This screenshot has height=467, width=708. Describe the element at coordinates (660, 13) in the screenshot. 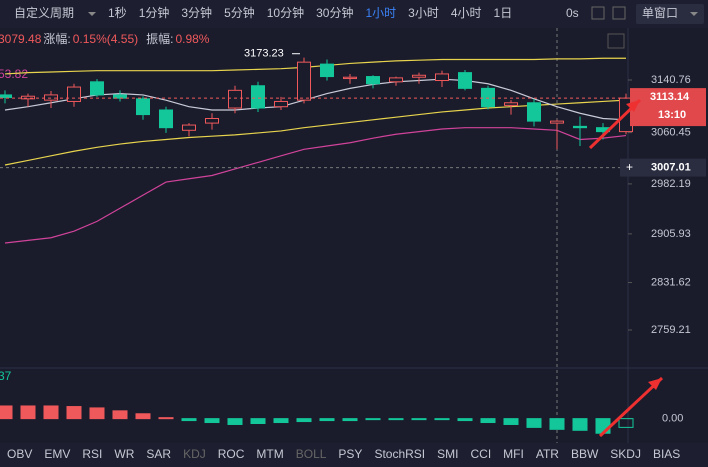

I see `window-label: 单窗口` at that location.